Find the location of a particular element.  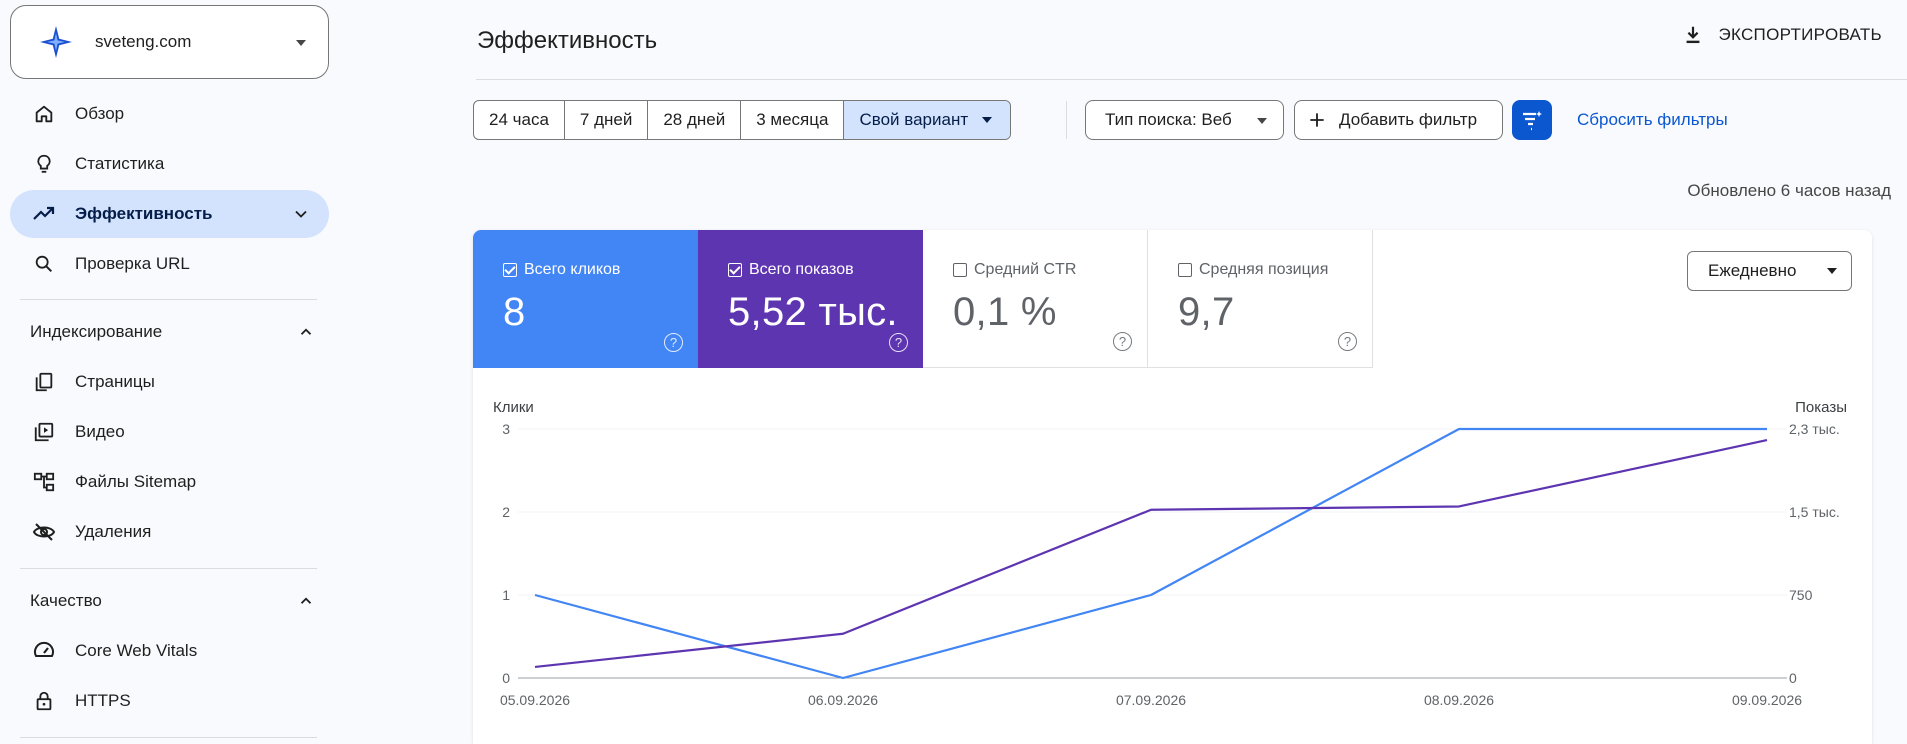

filter-list-icon is located at coordinates (1532, 121).